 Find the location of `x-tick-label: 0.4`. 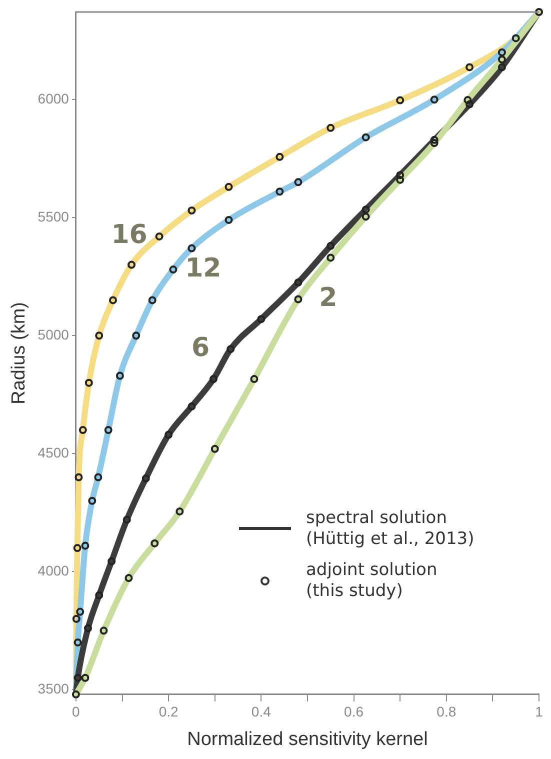

x-tick-label: 0.4 is located at coordinates (261, 712).